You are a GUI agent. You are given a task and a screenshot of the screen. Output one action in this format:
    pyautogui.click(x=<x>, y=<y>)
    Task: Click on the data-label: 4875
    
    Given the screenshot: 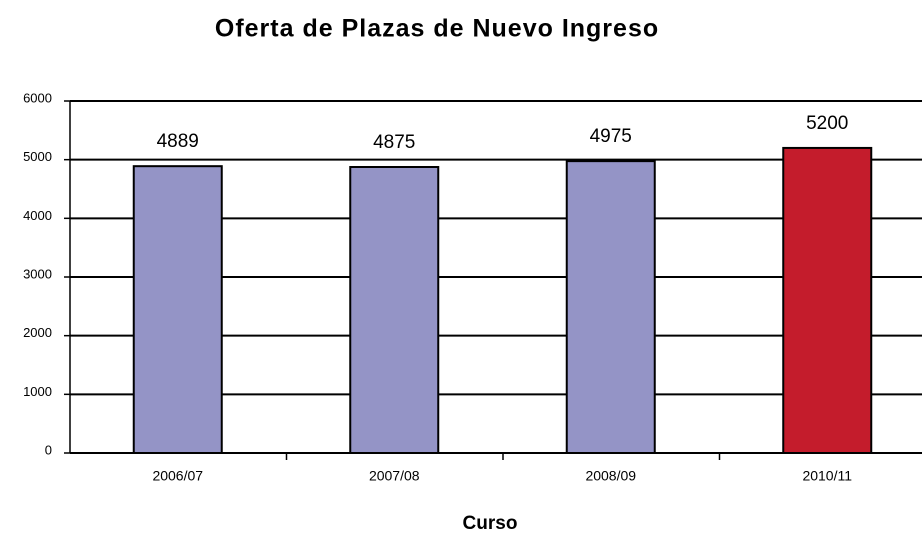 What is the action you would take?
    pyautogui.click(x=394, y=142)
    